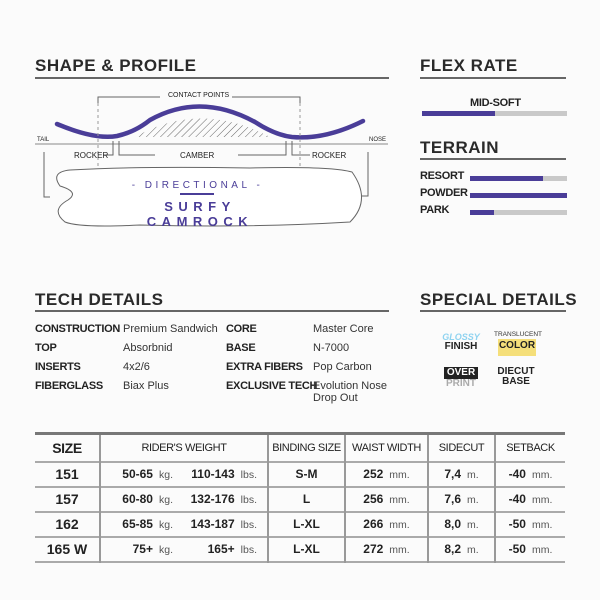  I want to click on tech-value: Biax Plus, so click(146, 386).